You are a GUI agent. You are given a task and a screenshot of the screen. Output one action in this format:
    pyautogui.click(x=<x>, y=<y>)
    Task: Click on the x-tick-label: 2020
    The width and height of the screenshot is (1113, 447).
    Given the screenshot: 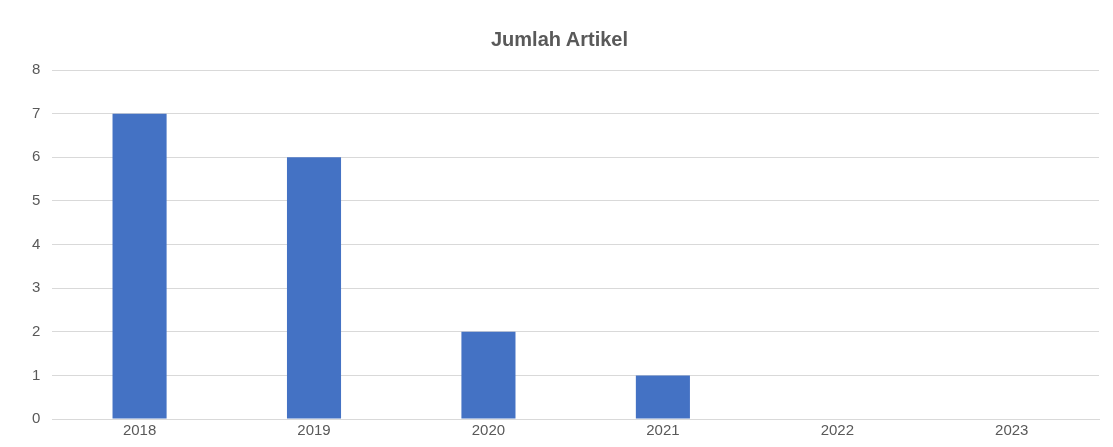 What is the action you would take?
    pyautogui.click(x=488, y=430)
    